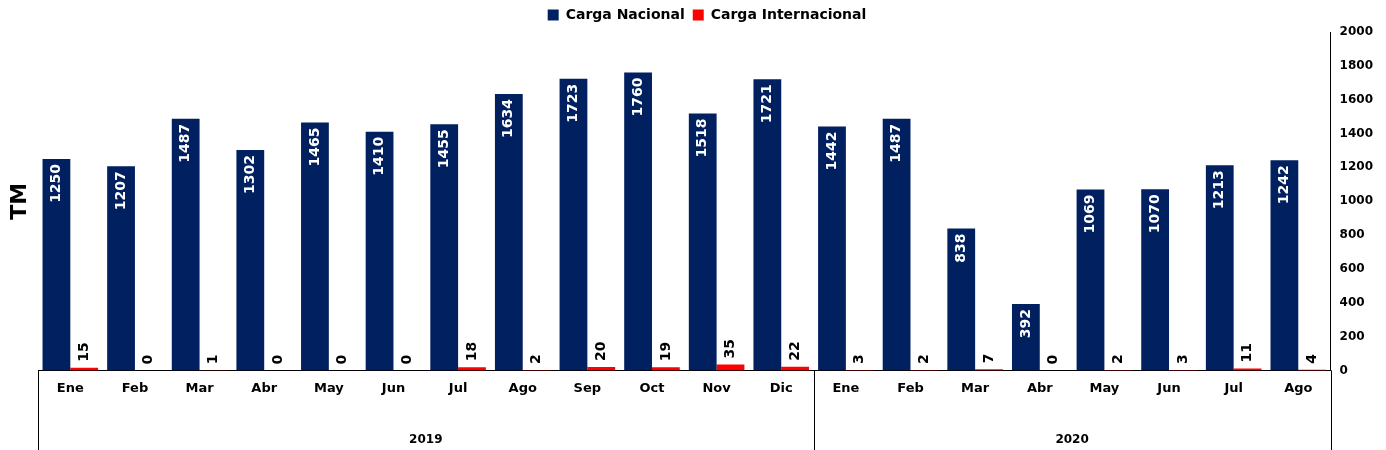 Image resolution: width=1386 pixels, height=450 pixels. Describe the element at coordinates (1283, 185) in the screenshot. I see `data-label: 1242` at that location.